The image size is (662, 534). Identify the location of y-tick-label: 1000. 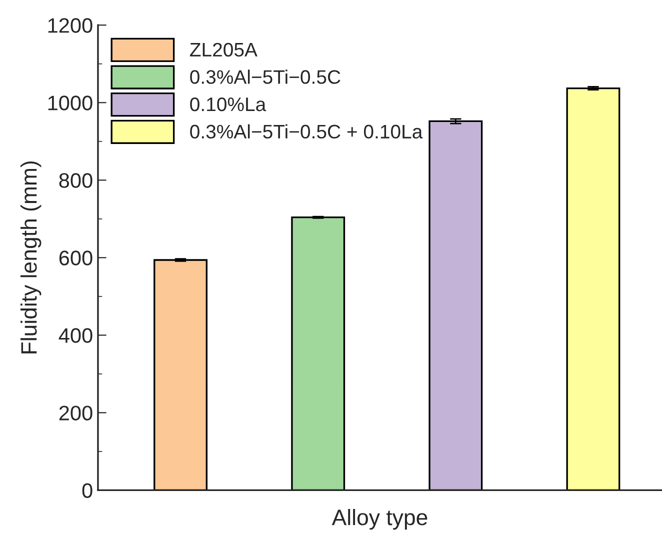
(70, 103).